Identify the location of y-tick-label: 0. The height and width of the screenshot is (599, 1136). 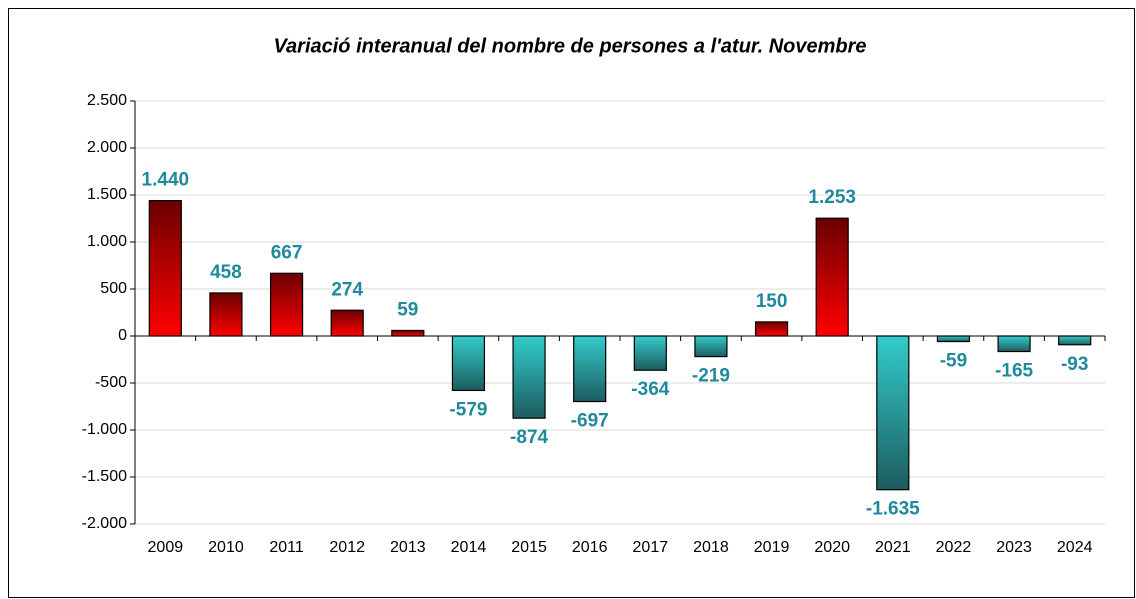
(122, 335).